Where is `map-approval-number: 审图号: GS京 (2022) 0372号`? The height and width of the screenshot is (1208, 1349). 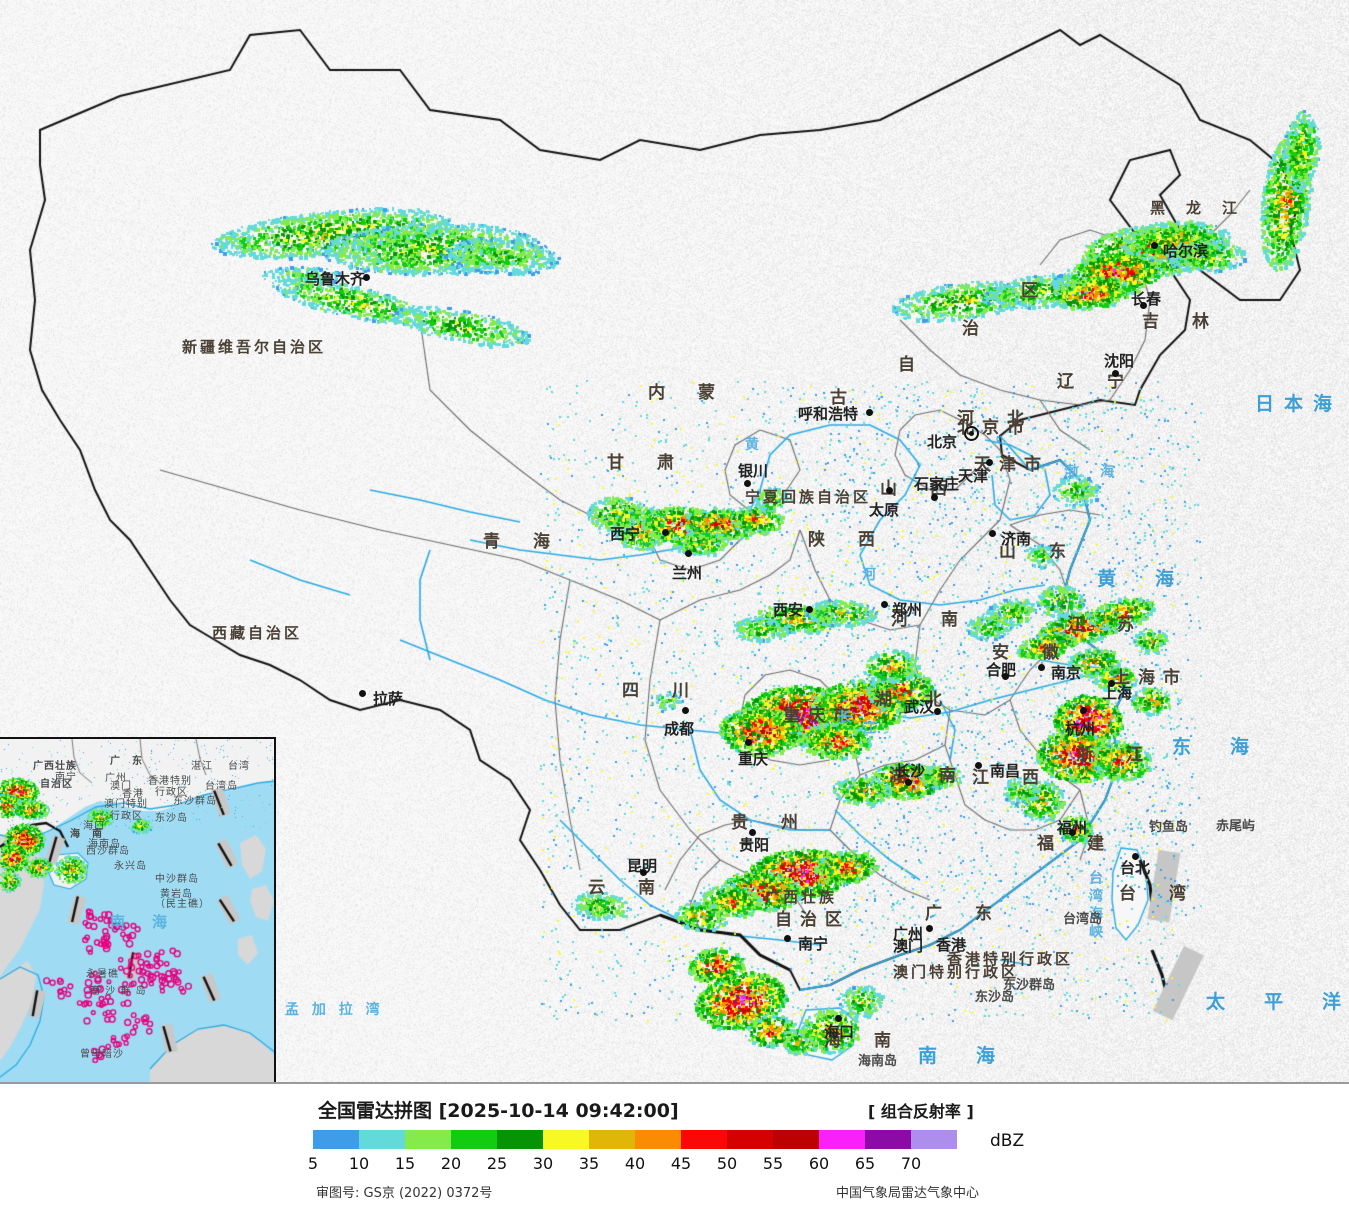 map-approval-number: 审图号: GS京 (2022) 0372号 is located at coordinates (404, 1193).